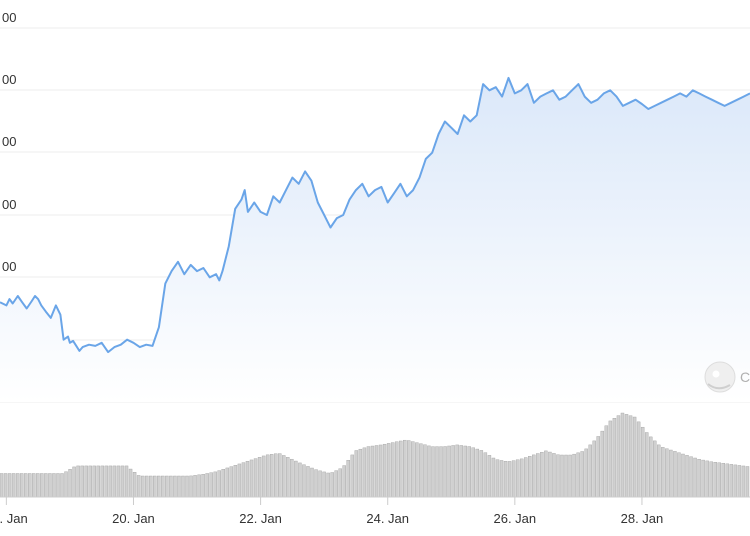  What do you see at coordinates (716, 374) in the screenshot?
I see `gecko-eye-icon` at bounding box center [716, 374].